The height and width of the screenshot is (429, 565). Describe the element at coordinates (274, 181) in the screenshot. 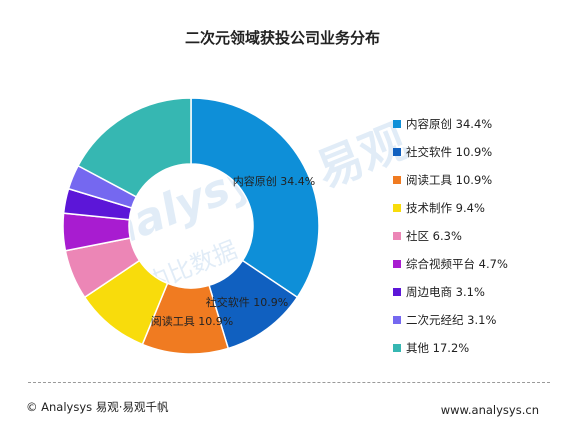

I see `data-label-0: 内容原创 34.4%` at that location.